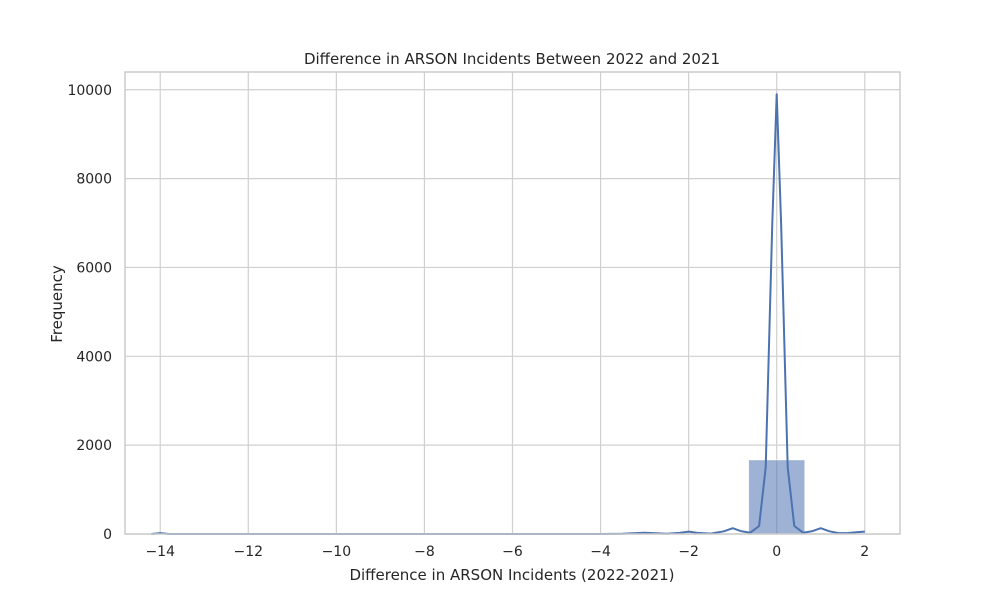 The image size is (1000, 600). I want to click on x-tick-label: −12, so click(249, 552).